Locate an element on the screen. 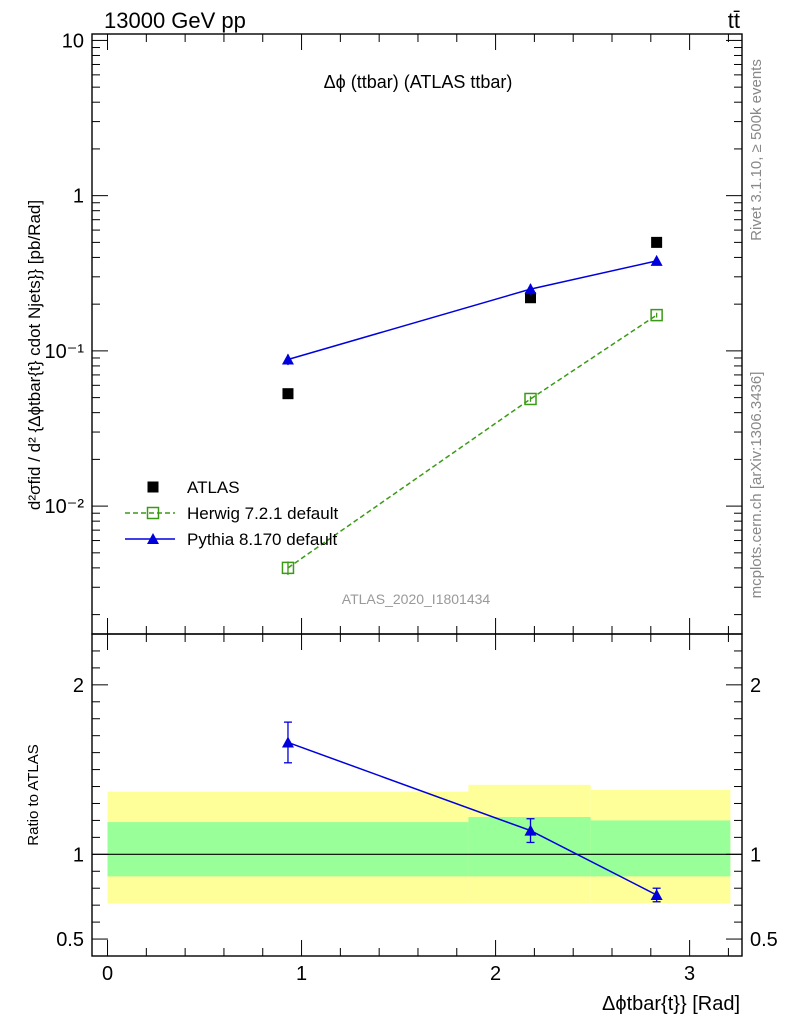 Image resolution: width=786 pixels, height=1024 pixels. ratio-y-tick-label-right: 1 is located at coordinates (755, 855).